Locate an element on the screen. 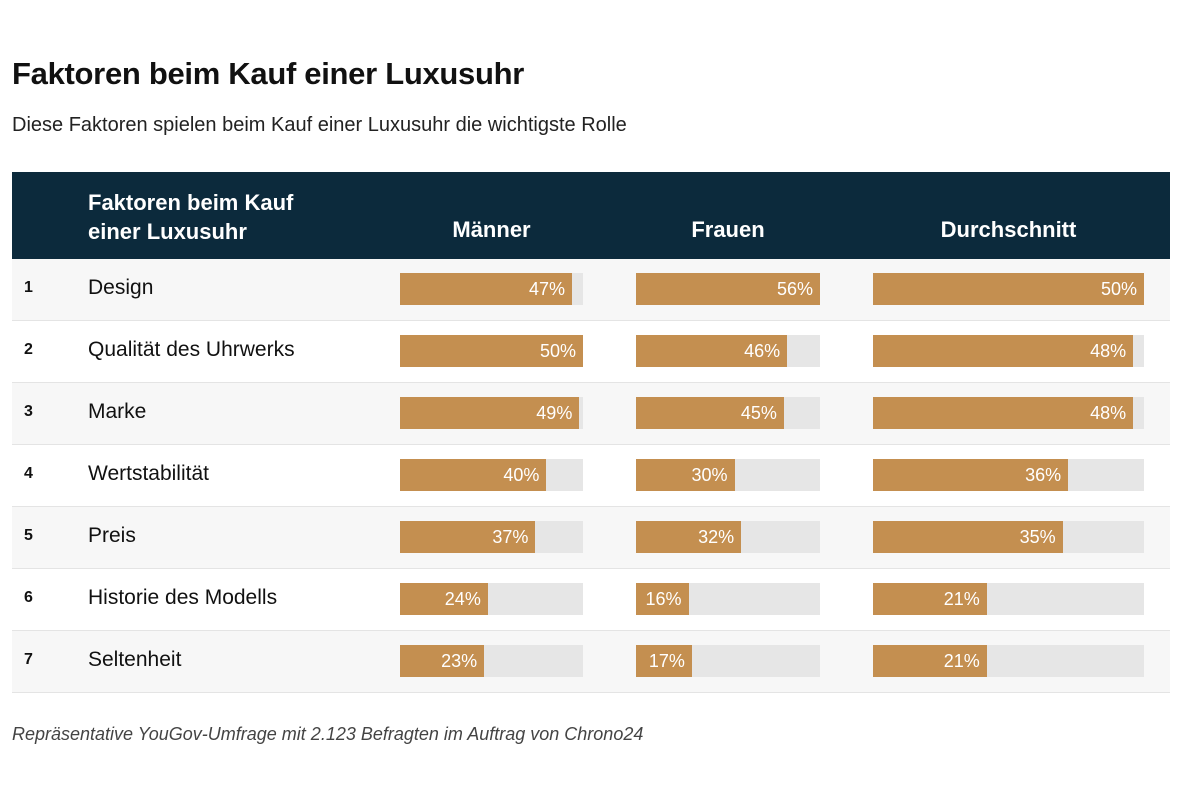 This screenshot has height=800, width=1200. data-label: 47% is located at coordinates (547, 289).